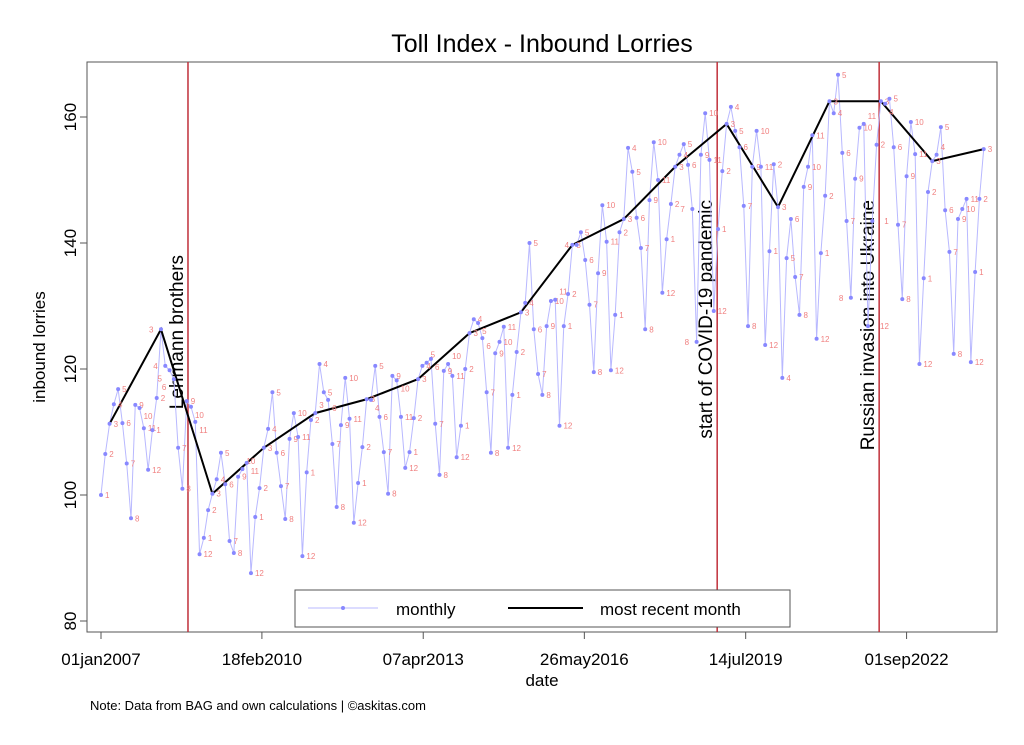 The height and width of the screenshot is (745, 1024). Describe the element at coordinates (542, 608) in the screenshot. I see `legend: monthly most recent month` at that location.